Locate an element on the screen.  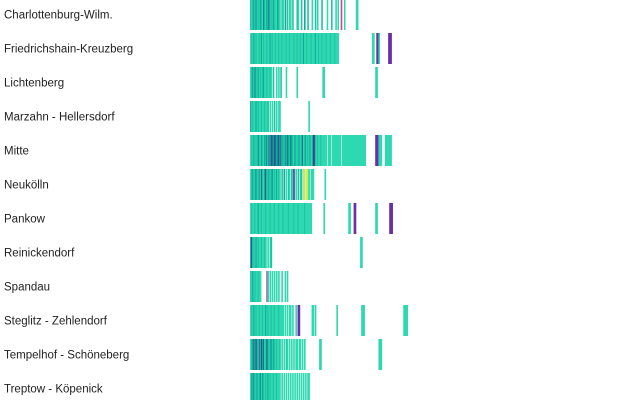
row-7: Reinickendorf is located at coordinates (183, 252).